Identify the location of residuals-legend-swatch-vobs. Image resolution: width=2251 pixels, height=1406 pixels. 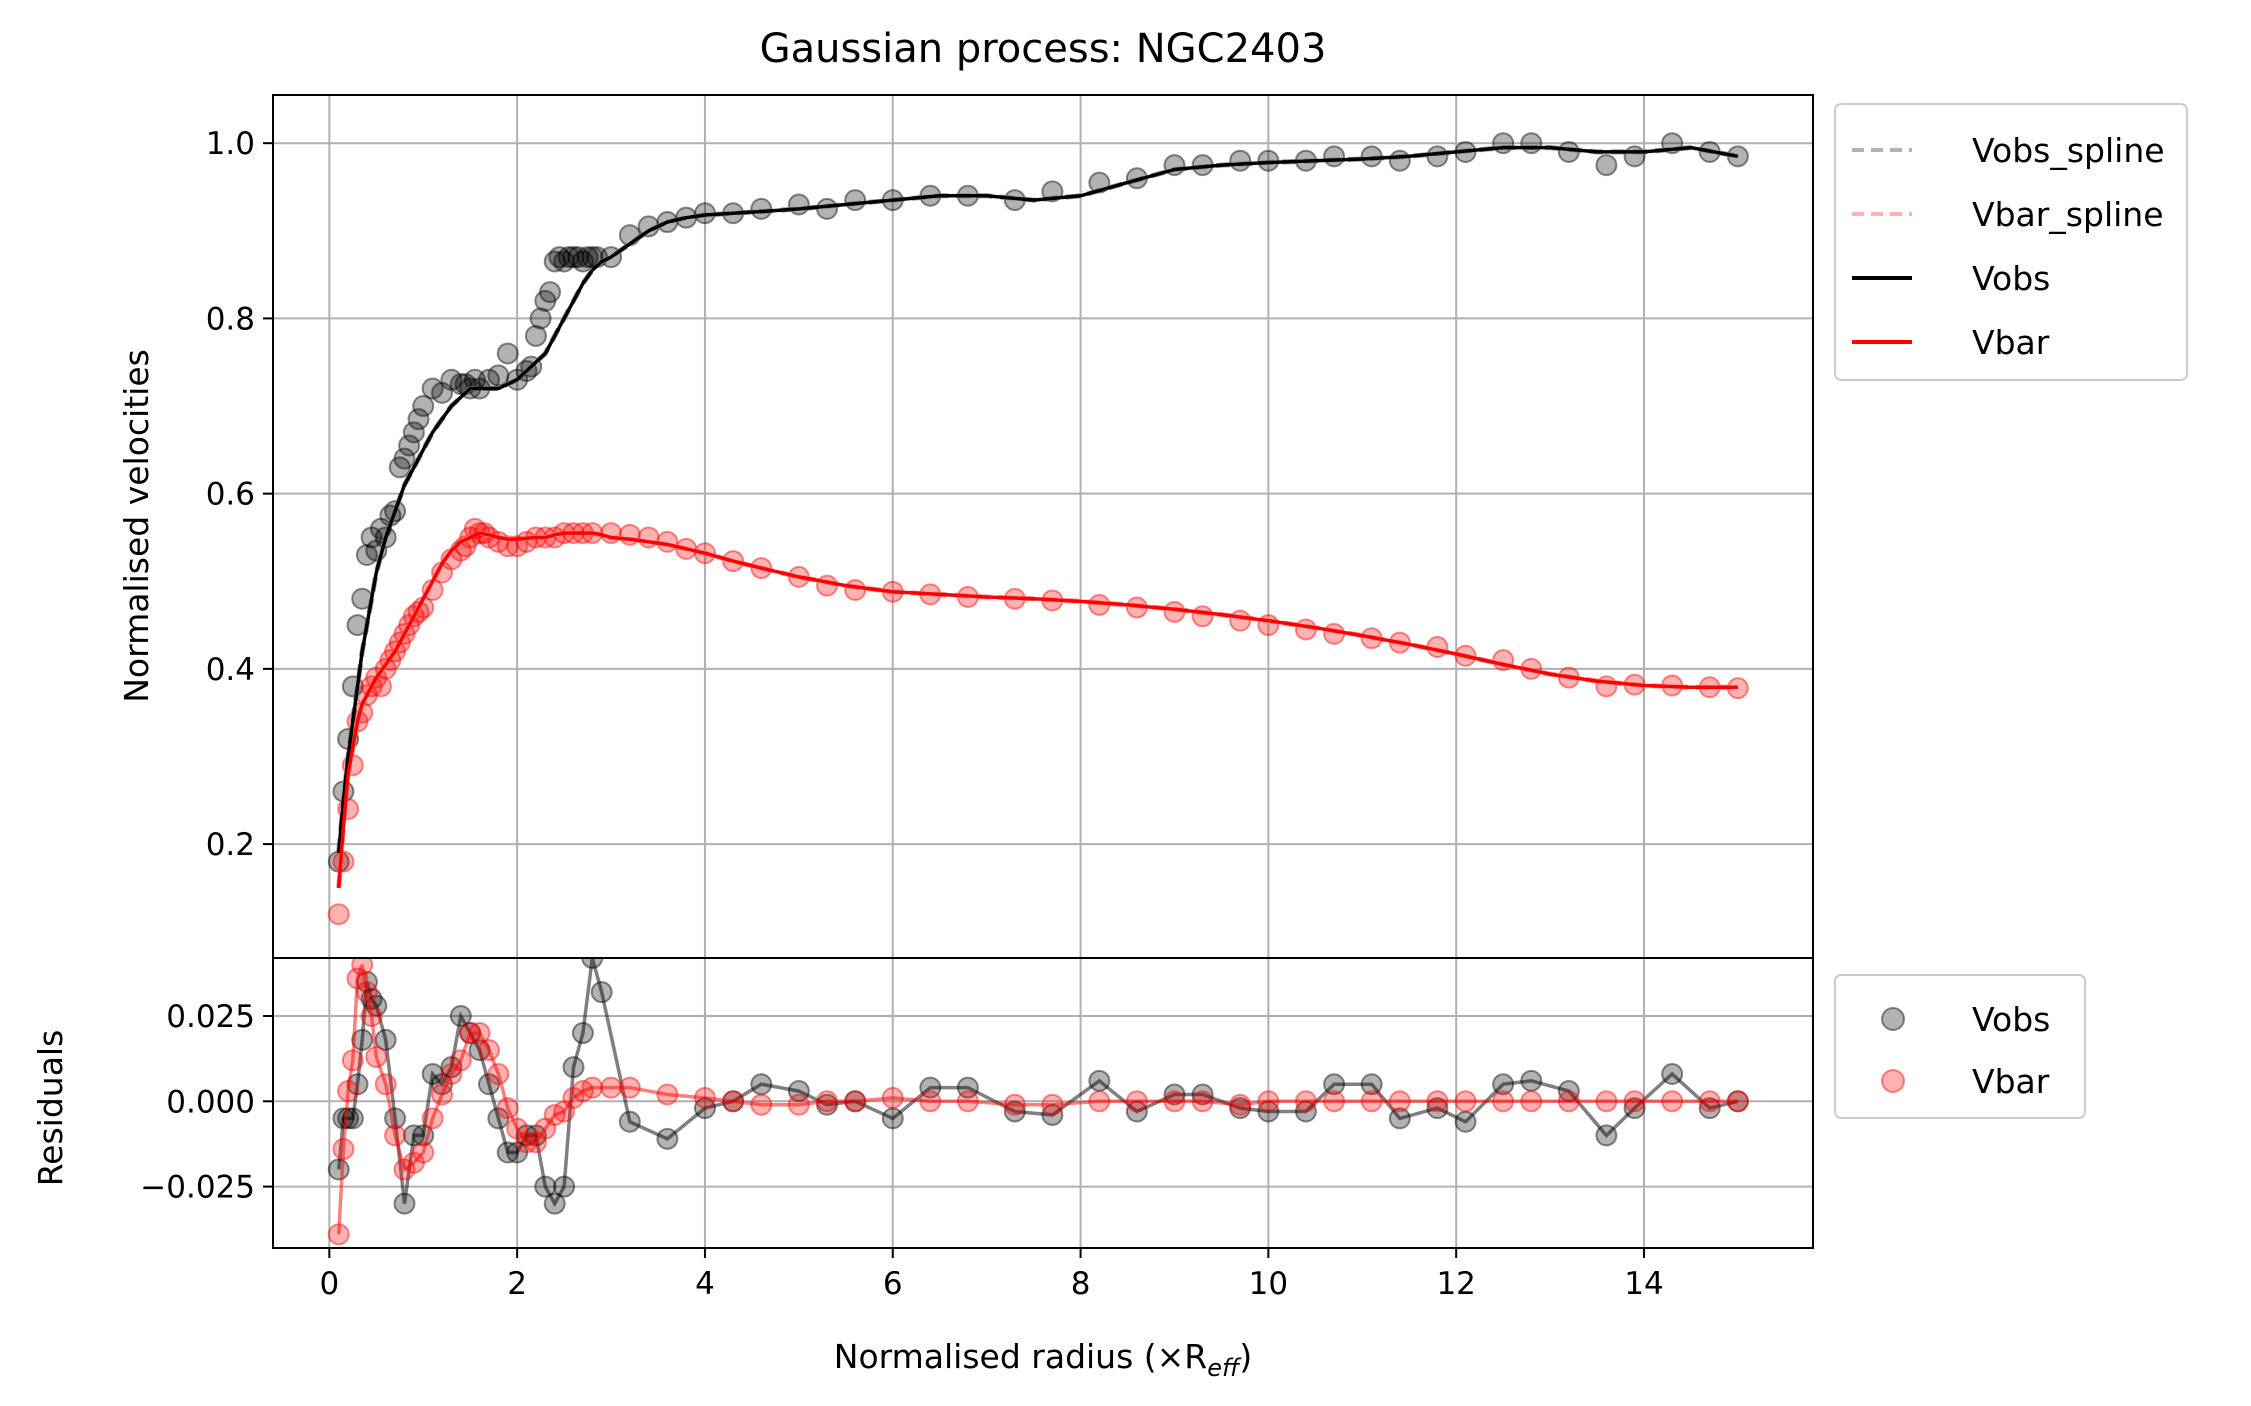
(1893, 1019).